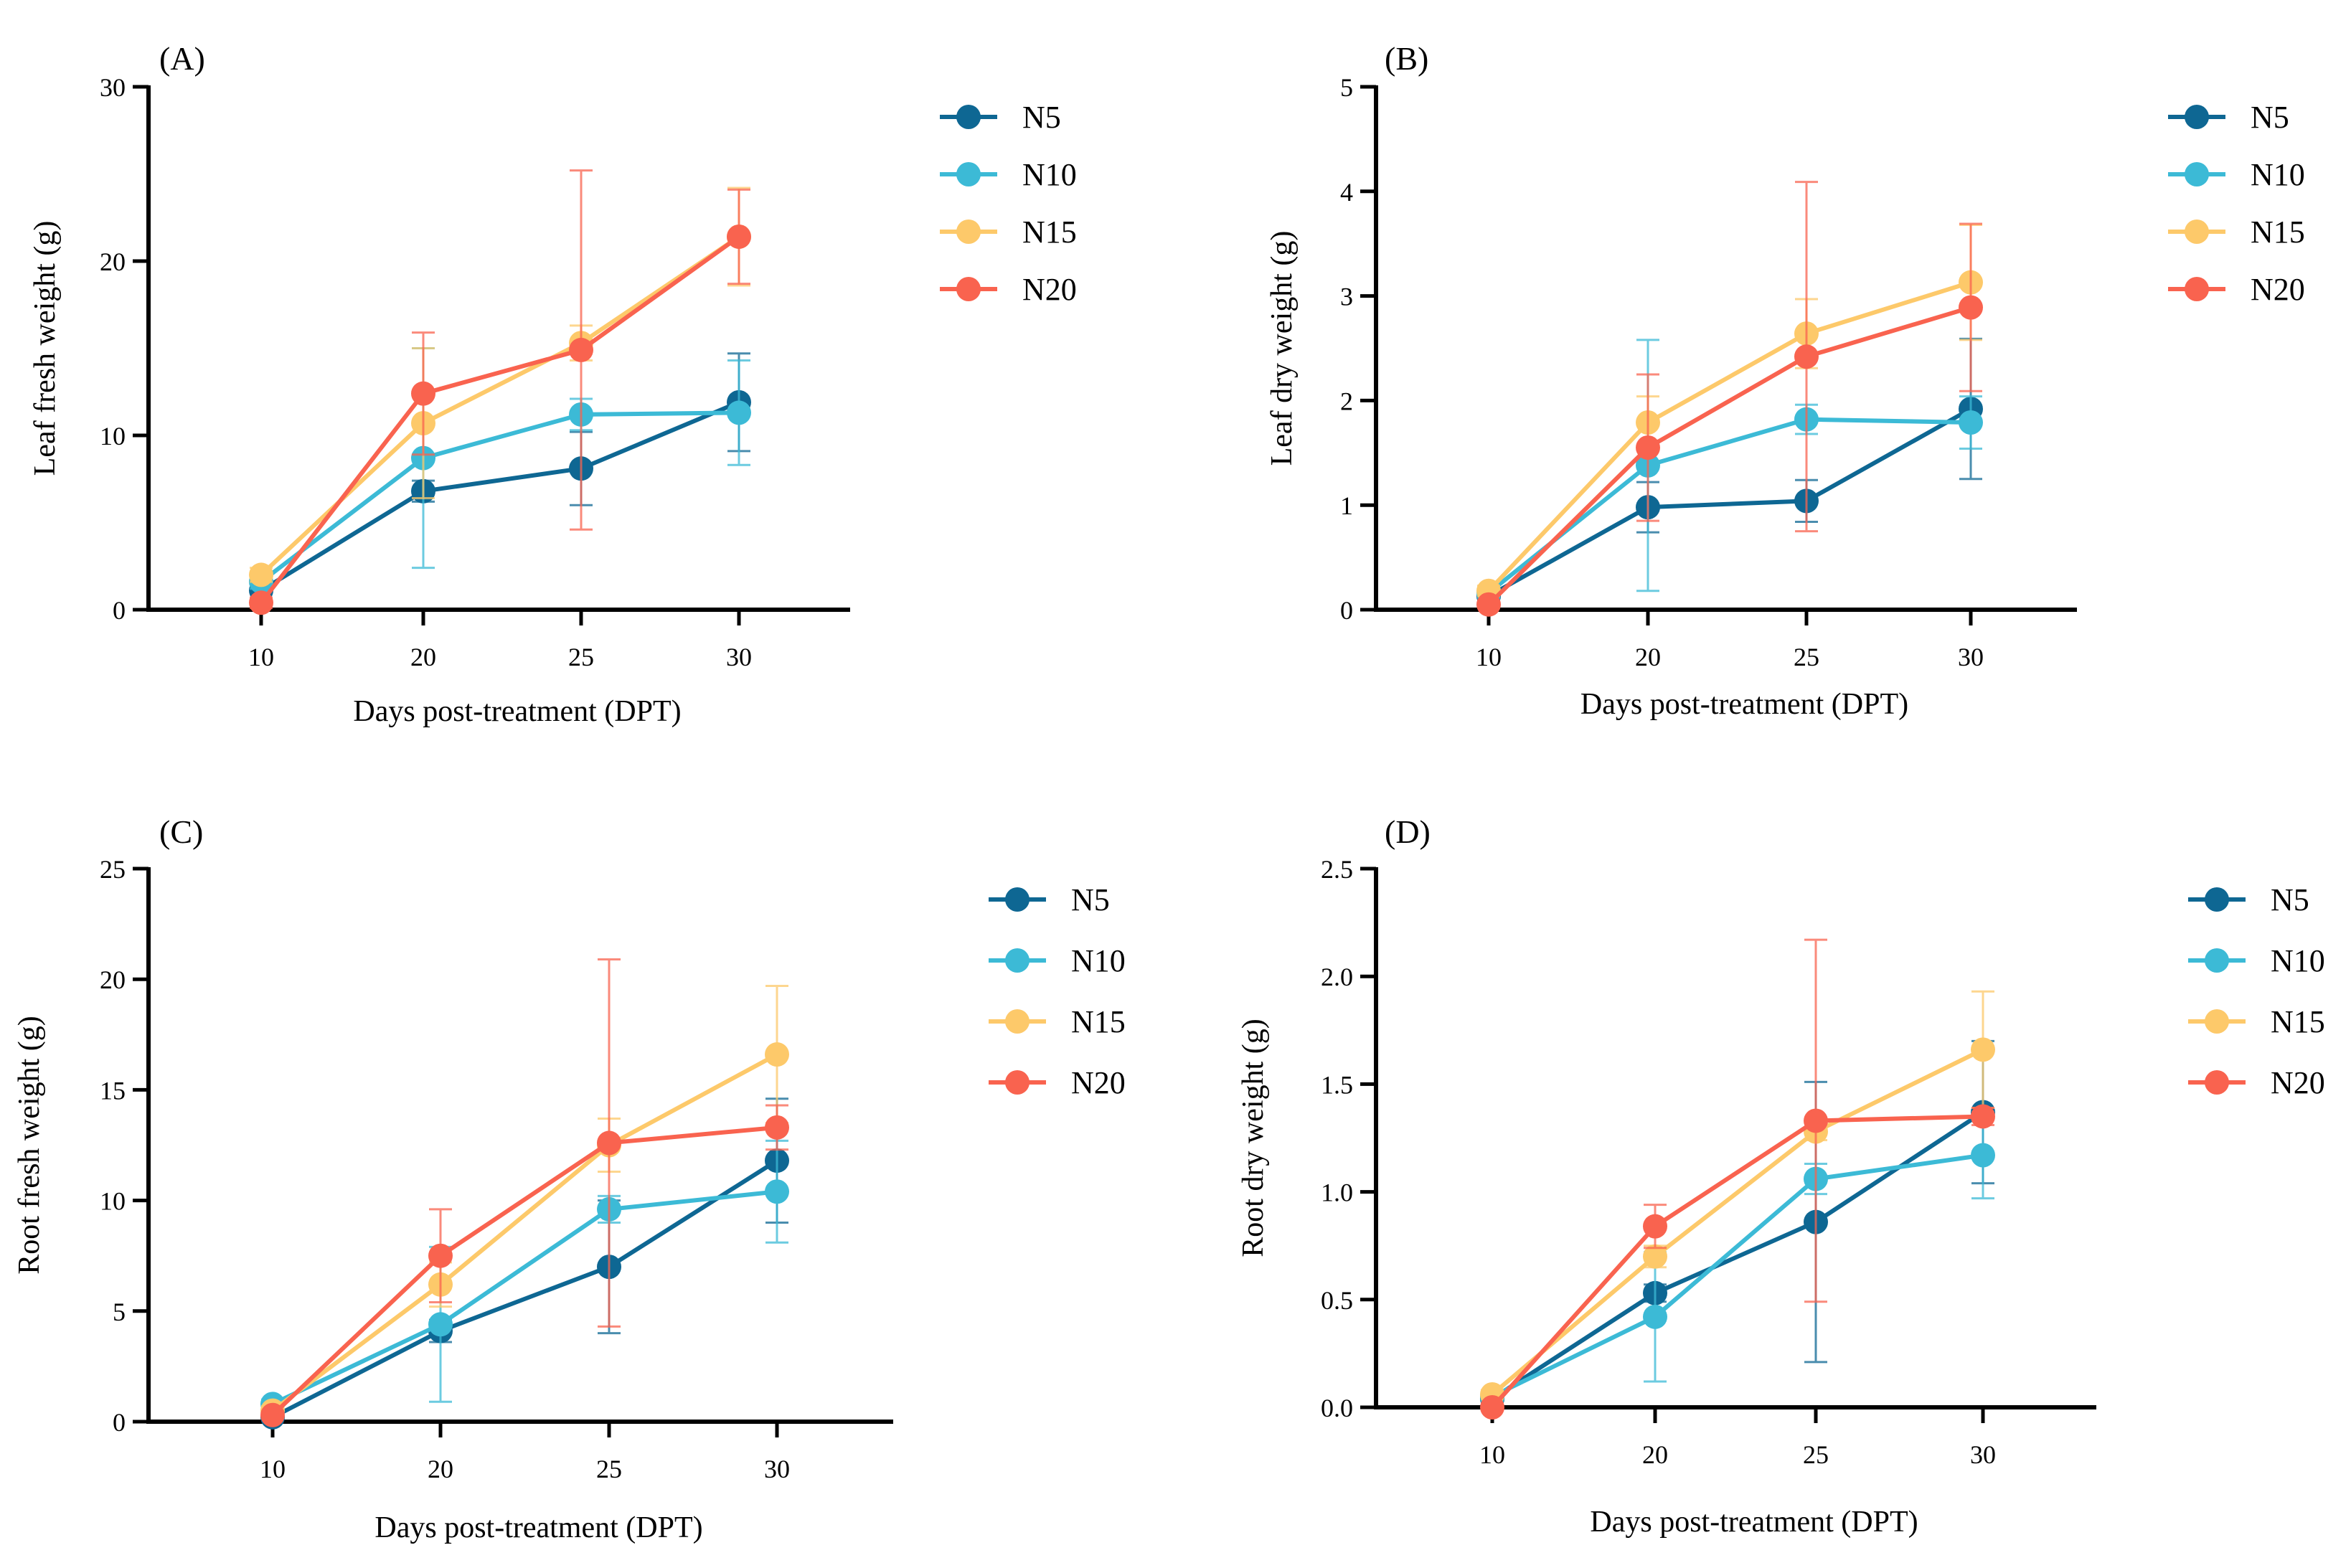 Image resolution: width=2351 pixels, height=1568 pixels. I want to click on y-axis-label: Leaf fresh weight (g), so click(45, 348).